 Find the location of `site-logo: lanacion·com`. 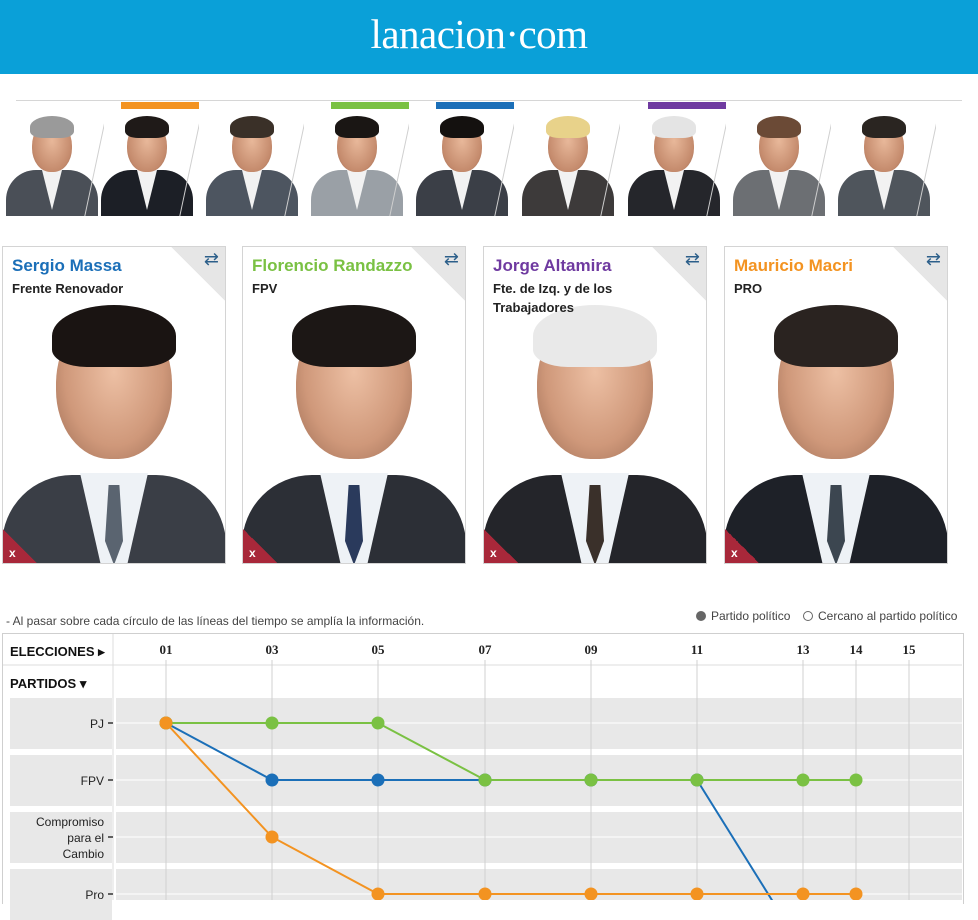

site-logo: lanacion·com is located at coordinates (479, 34).